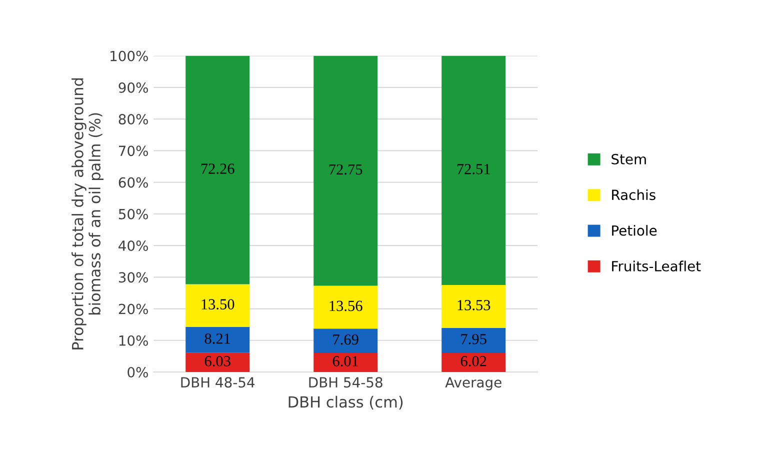 This screenshot has width=768, height=465. Describe the element at coordinates (88, 214) in the screenshot. I see `y-axis-title: Proportion of total dry aboveground biomass of an oil palm (%)` at that location.